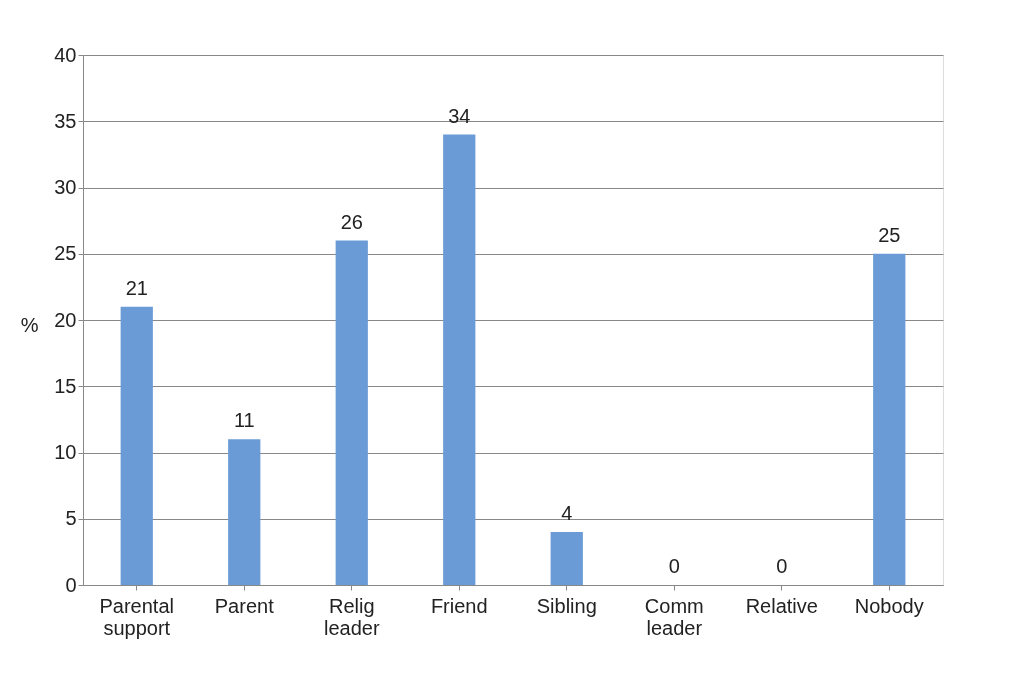 The width and height of the screenshot is (1034, 686). I want to click on data-label: 26, so click(351, 221).